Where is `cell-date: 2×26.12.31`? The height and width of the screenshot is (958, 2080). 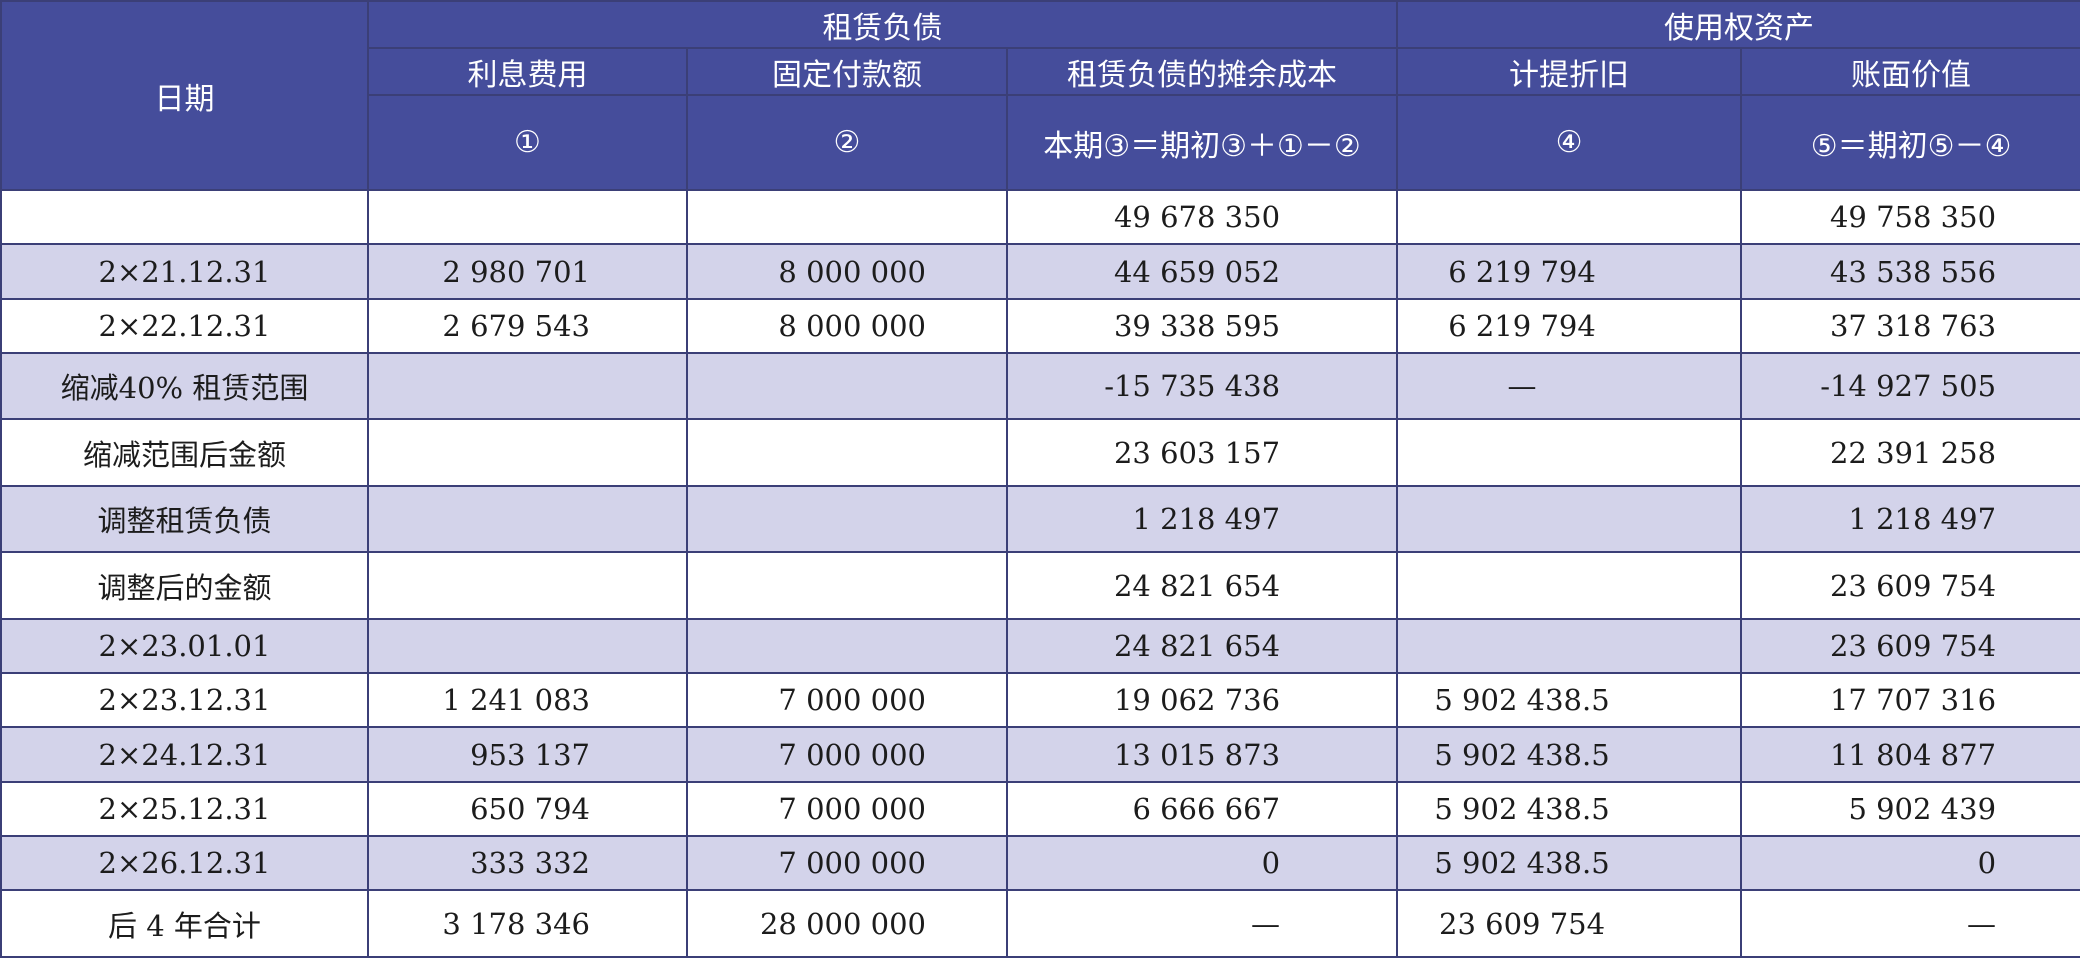
cell-date: 2×26.12.31 is located at coordinates (184, 863).